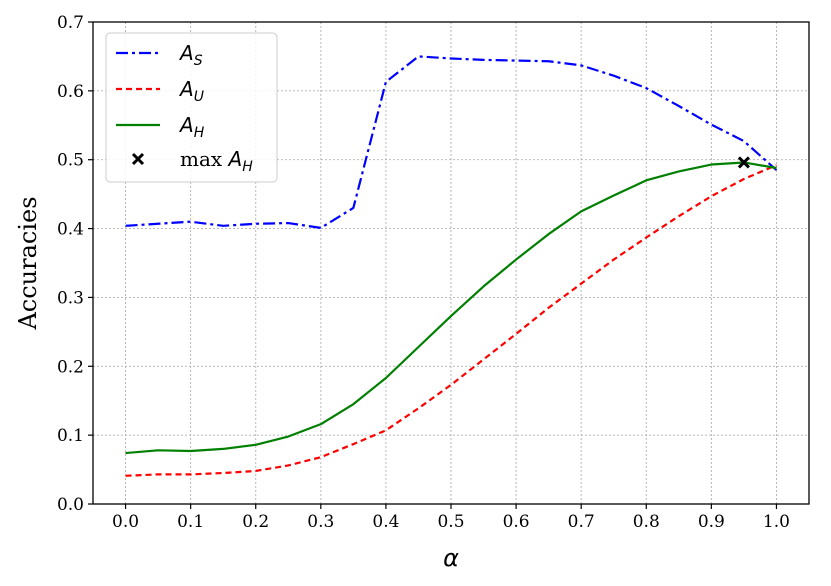  Describe the element at coordinates (70, 230) in the screenshot. I see `y-tick-label: 0.4` at that location.